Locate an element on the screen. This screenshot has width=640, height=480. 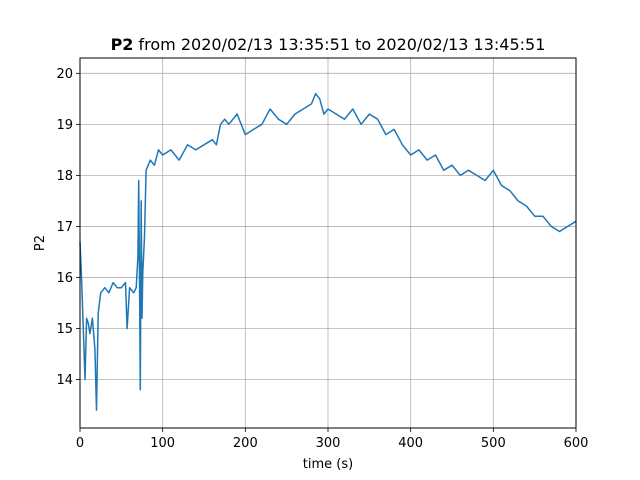
x-tick-label: 100 is located at coordinates (162, 443).